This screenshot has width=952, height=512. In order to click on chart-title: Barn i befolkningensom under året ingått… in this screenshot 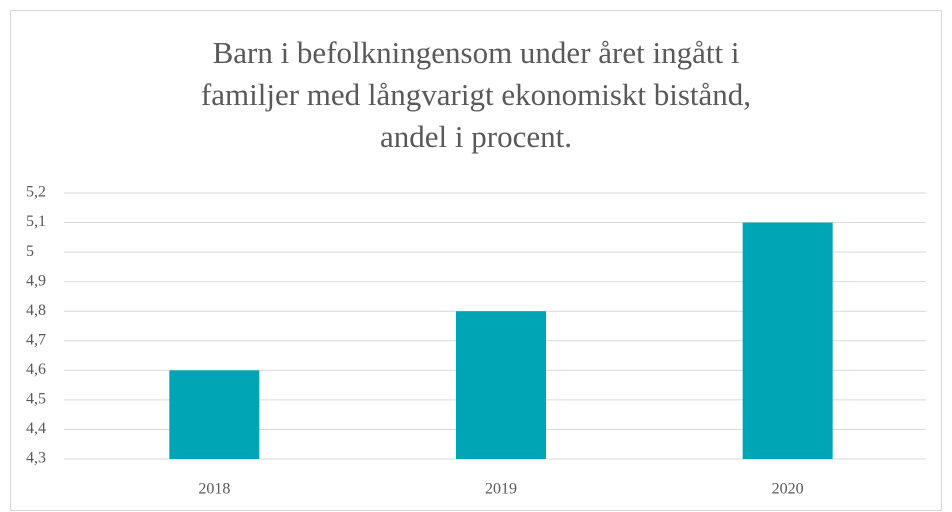, I will do `click(476, 52)`.